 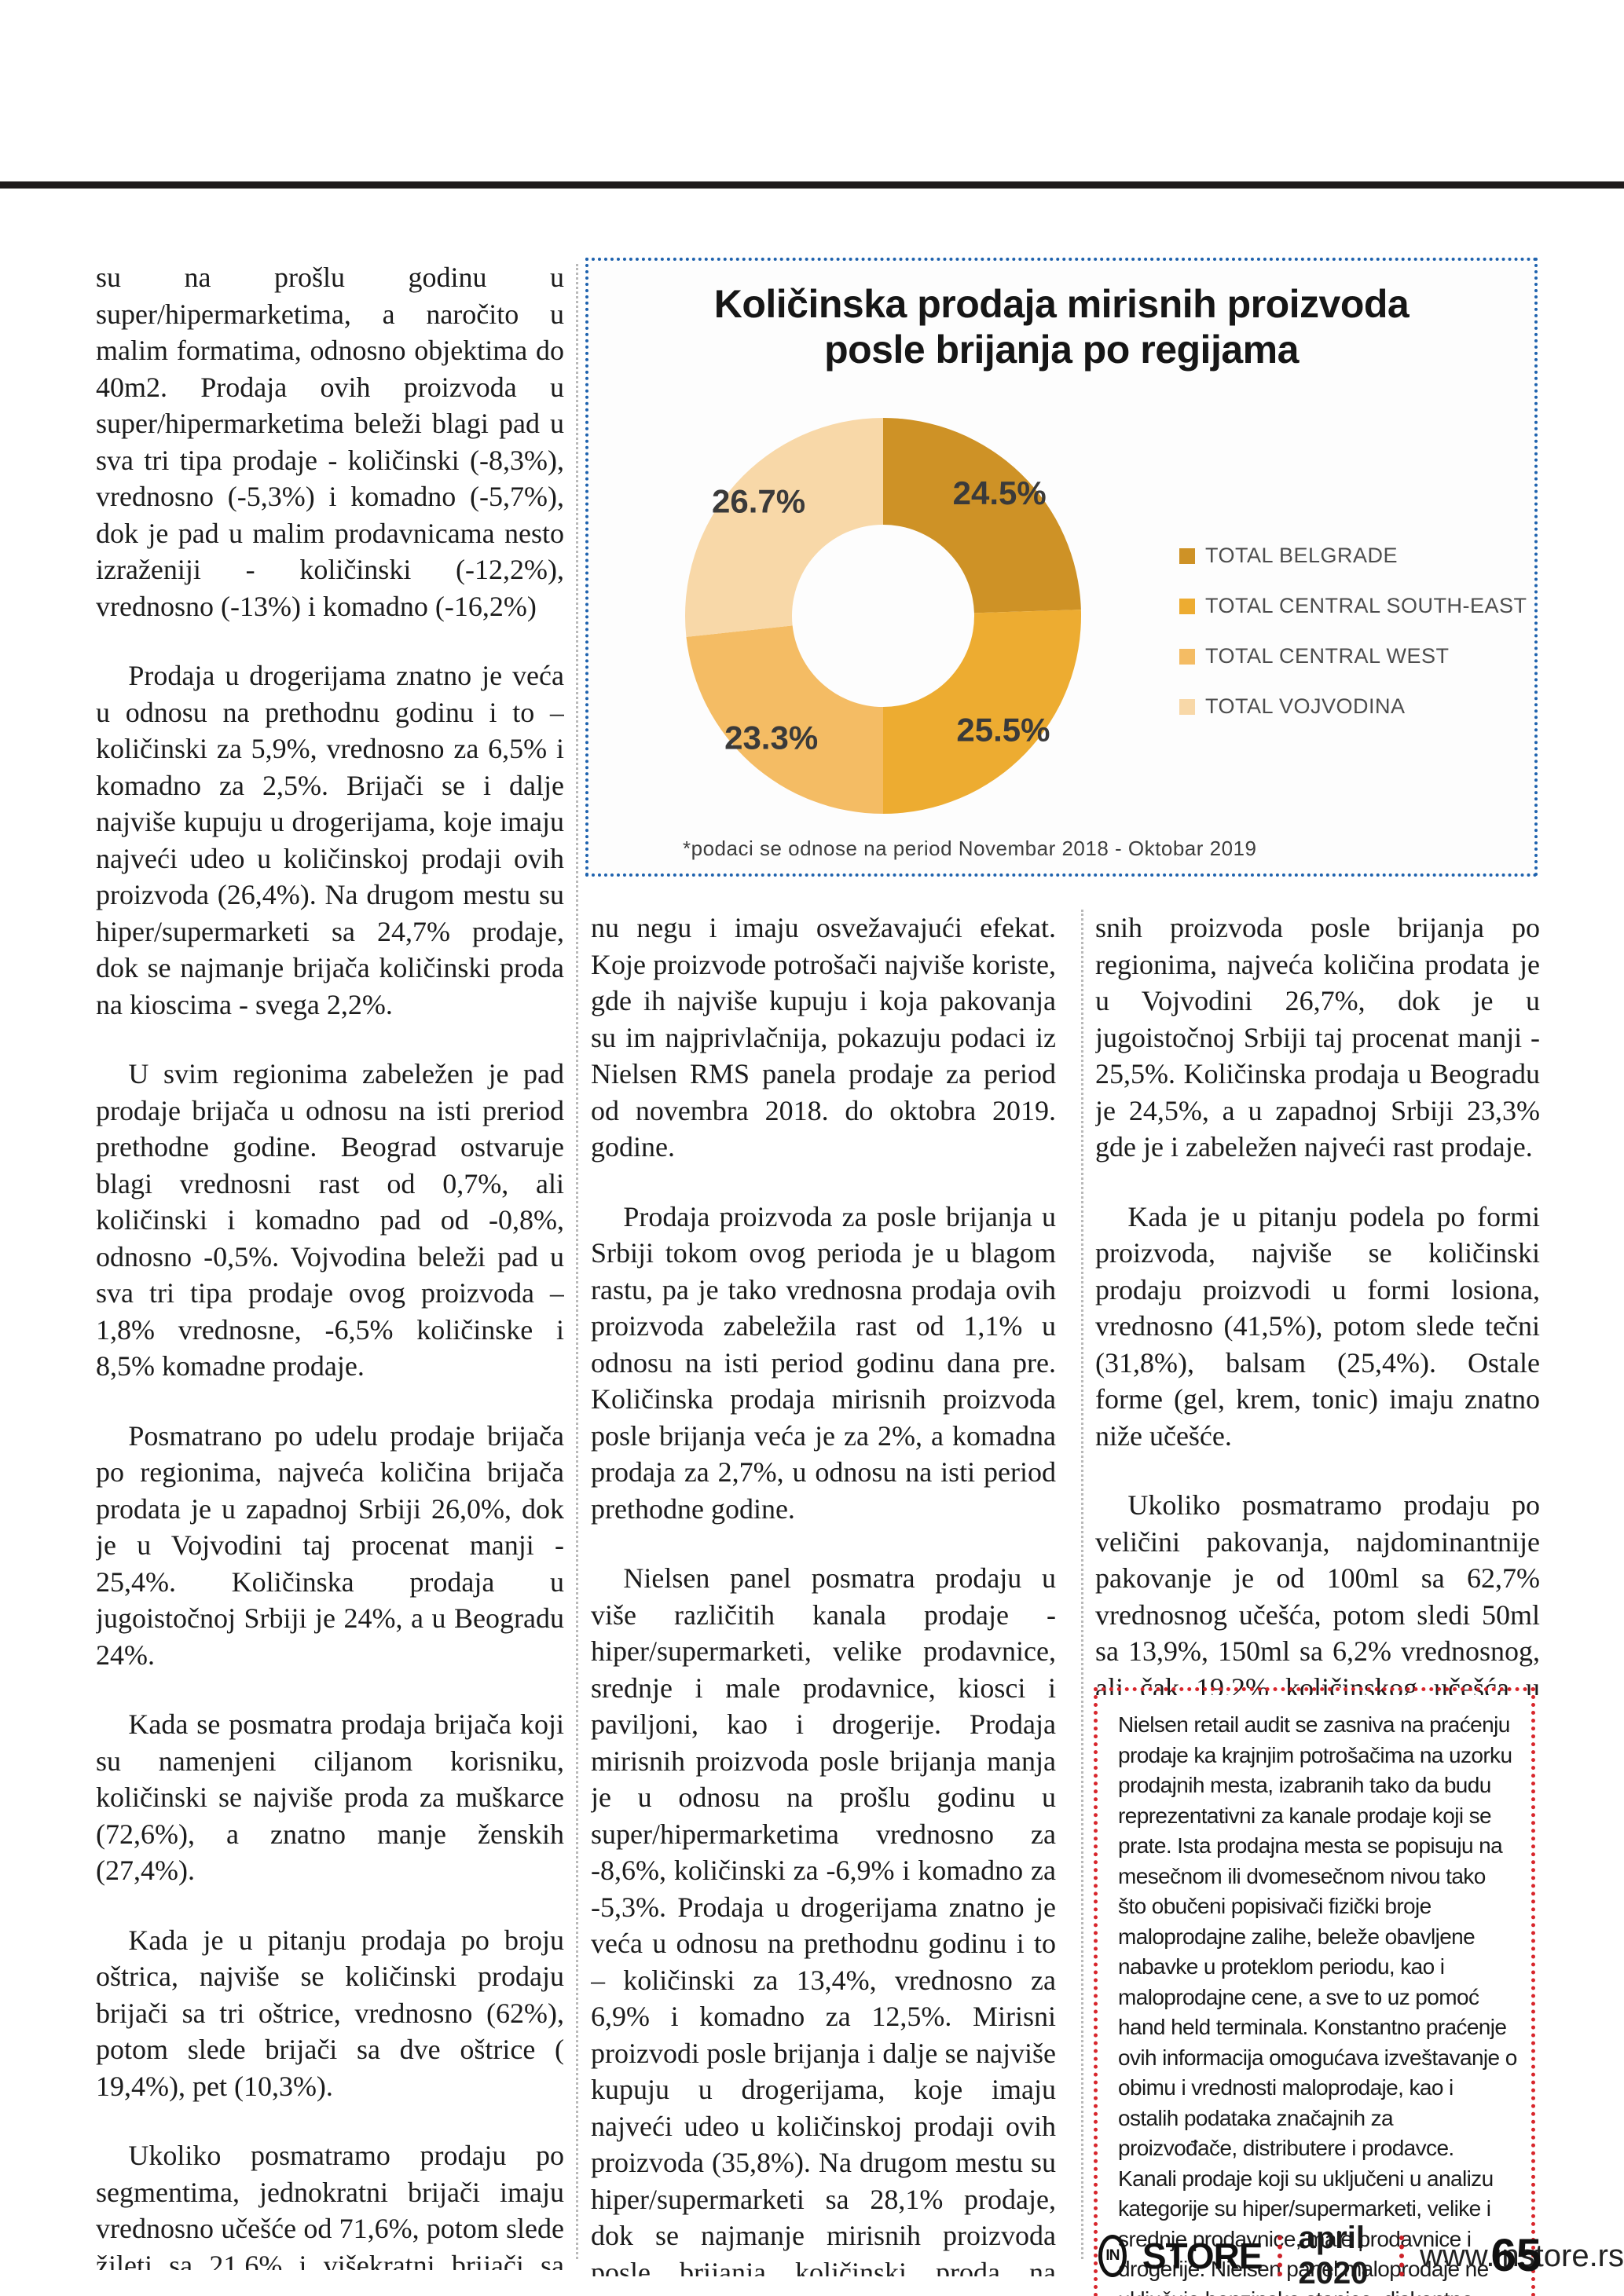 I want to click on instore-logo-icon: IN, so click(x=1113, y=2256).